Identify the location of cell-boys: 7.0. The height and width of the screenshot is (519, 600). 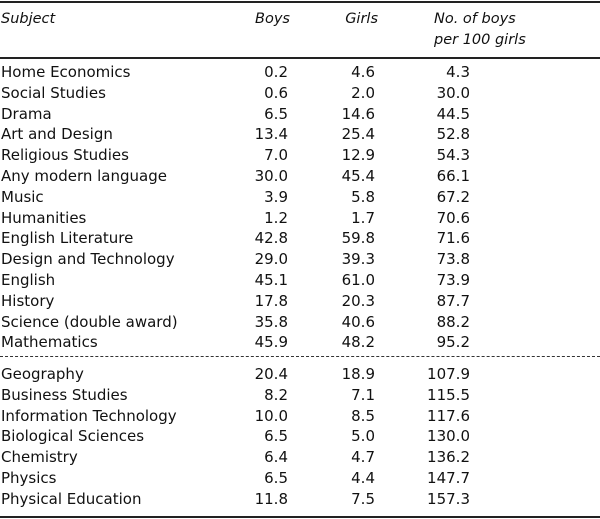
(276, 155).